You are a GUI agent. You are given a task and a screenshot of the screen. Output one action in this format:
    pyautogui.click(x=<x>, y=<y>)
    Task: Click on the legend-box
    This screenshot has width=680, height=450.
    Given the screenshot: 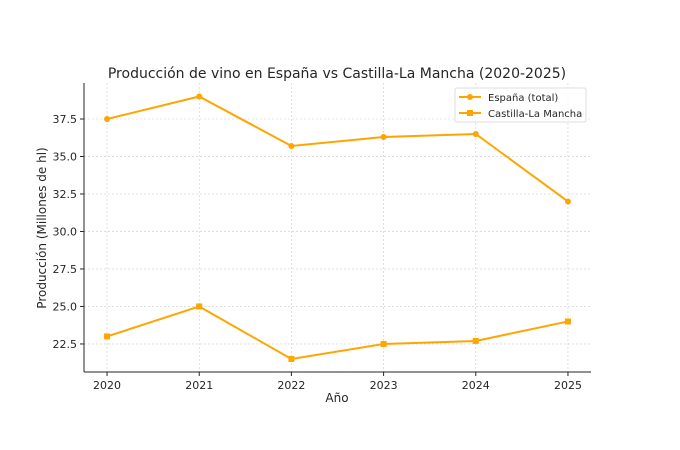 What is the action you would take?
    pyautogui.click(x=520, y=105)
    